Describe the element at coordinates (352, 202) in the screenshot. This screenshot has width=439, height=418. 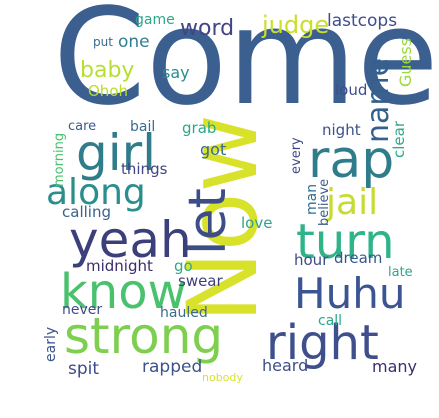
I see `word-jail: jail` at that location.